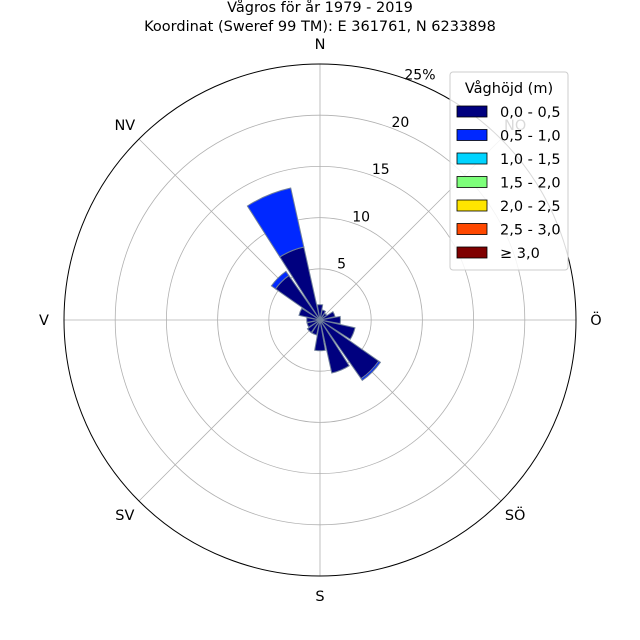  I want to click on legend-label: 1,0 - 1,5, so click(530, 160).